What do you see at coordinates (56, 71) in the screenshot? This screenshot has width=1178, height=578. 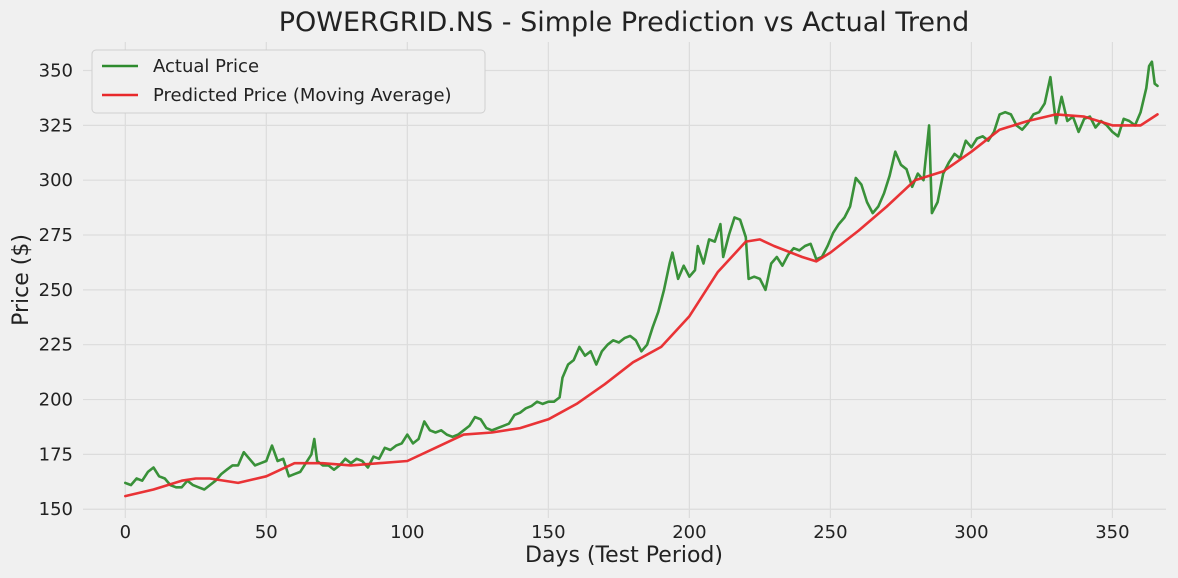 I see `y-tick-label: 350` at bounding box center [56, 71].